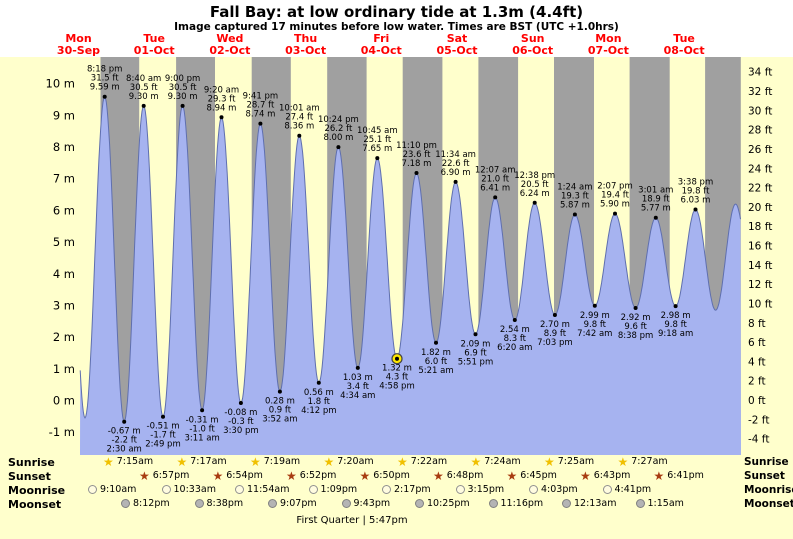 This screenshot has height=539, width=793. Describe the element at coordinates (372, 503) in the screenshot. I see `moonset-time: 9:43pm` at that location.